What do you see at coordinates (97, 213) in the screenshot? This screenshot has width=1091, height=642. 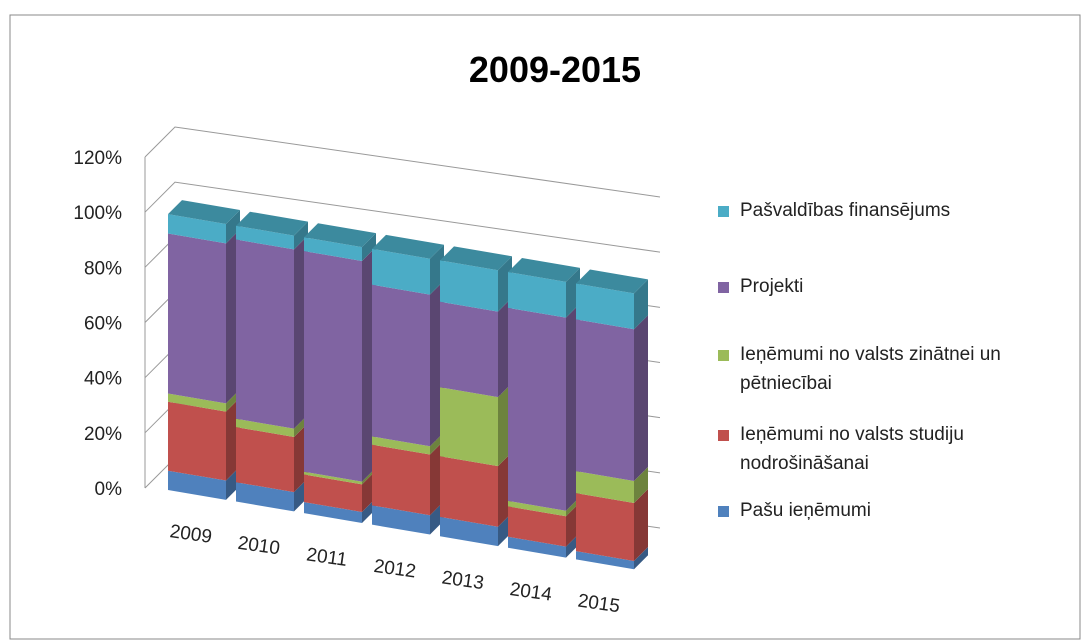 I see `y-tick-label: 100%` at bounding box center [97, 213].